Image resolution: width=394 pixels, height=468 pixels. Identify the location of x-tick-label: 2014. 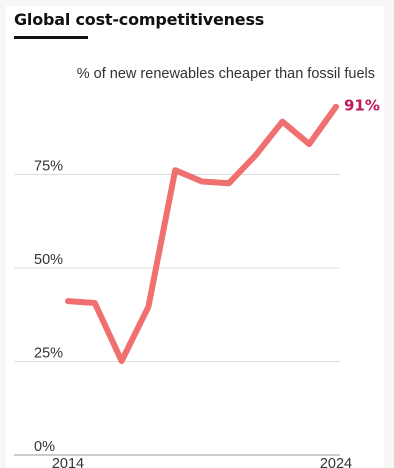
(68, 462).